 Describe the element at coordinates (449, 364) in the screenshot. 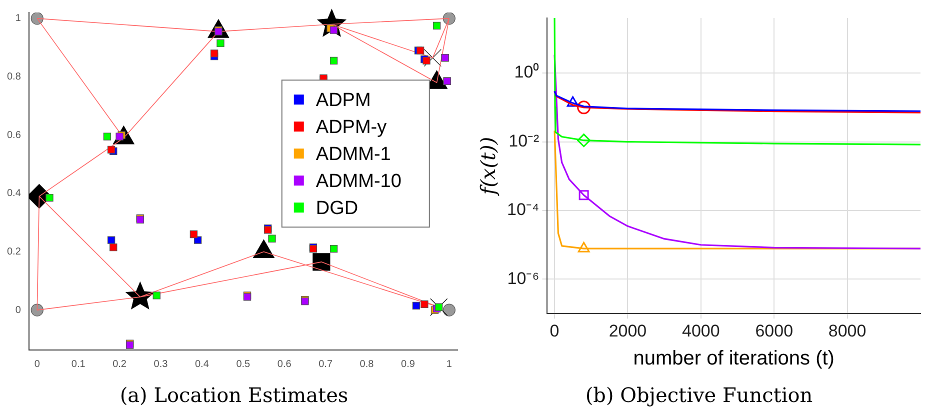

I see `x-tick-label: 1` at that location.